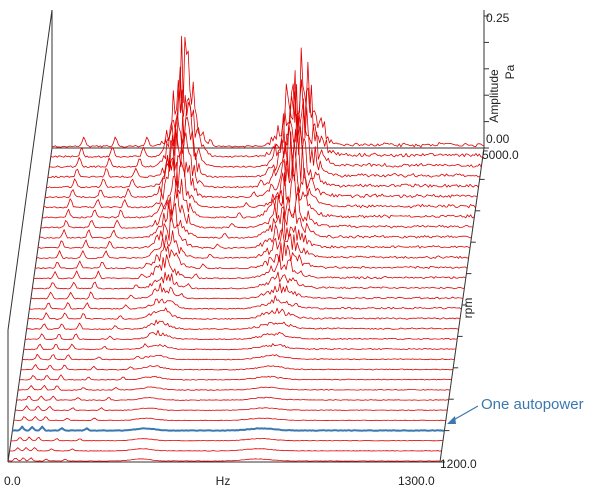 The height and width of the screenshot is (491, 600). I want to click on z-axis-unit: Pa, so click(510, 71).